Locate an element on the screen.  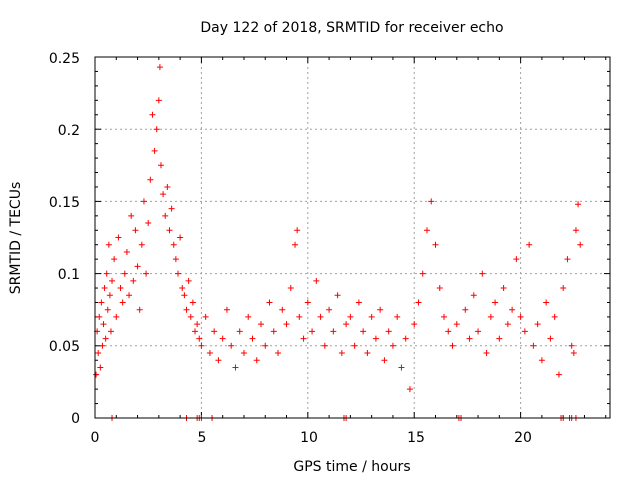
x-tick-label: 20 is located at coordinates (523, 438).